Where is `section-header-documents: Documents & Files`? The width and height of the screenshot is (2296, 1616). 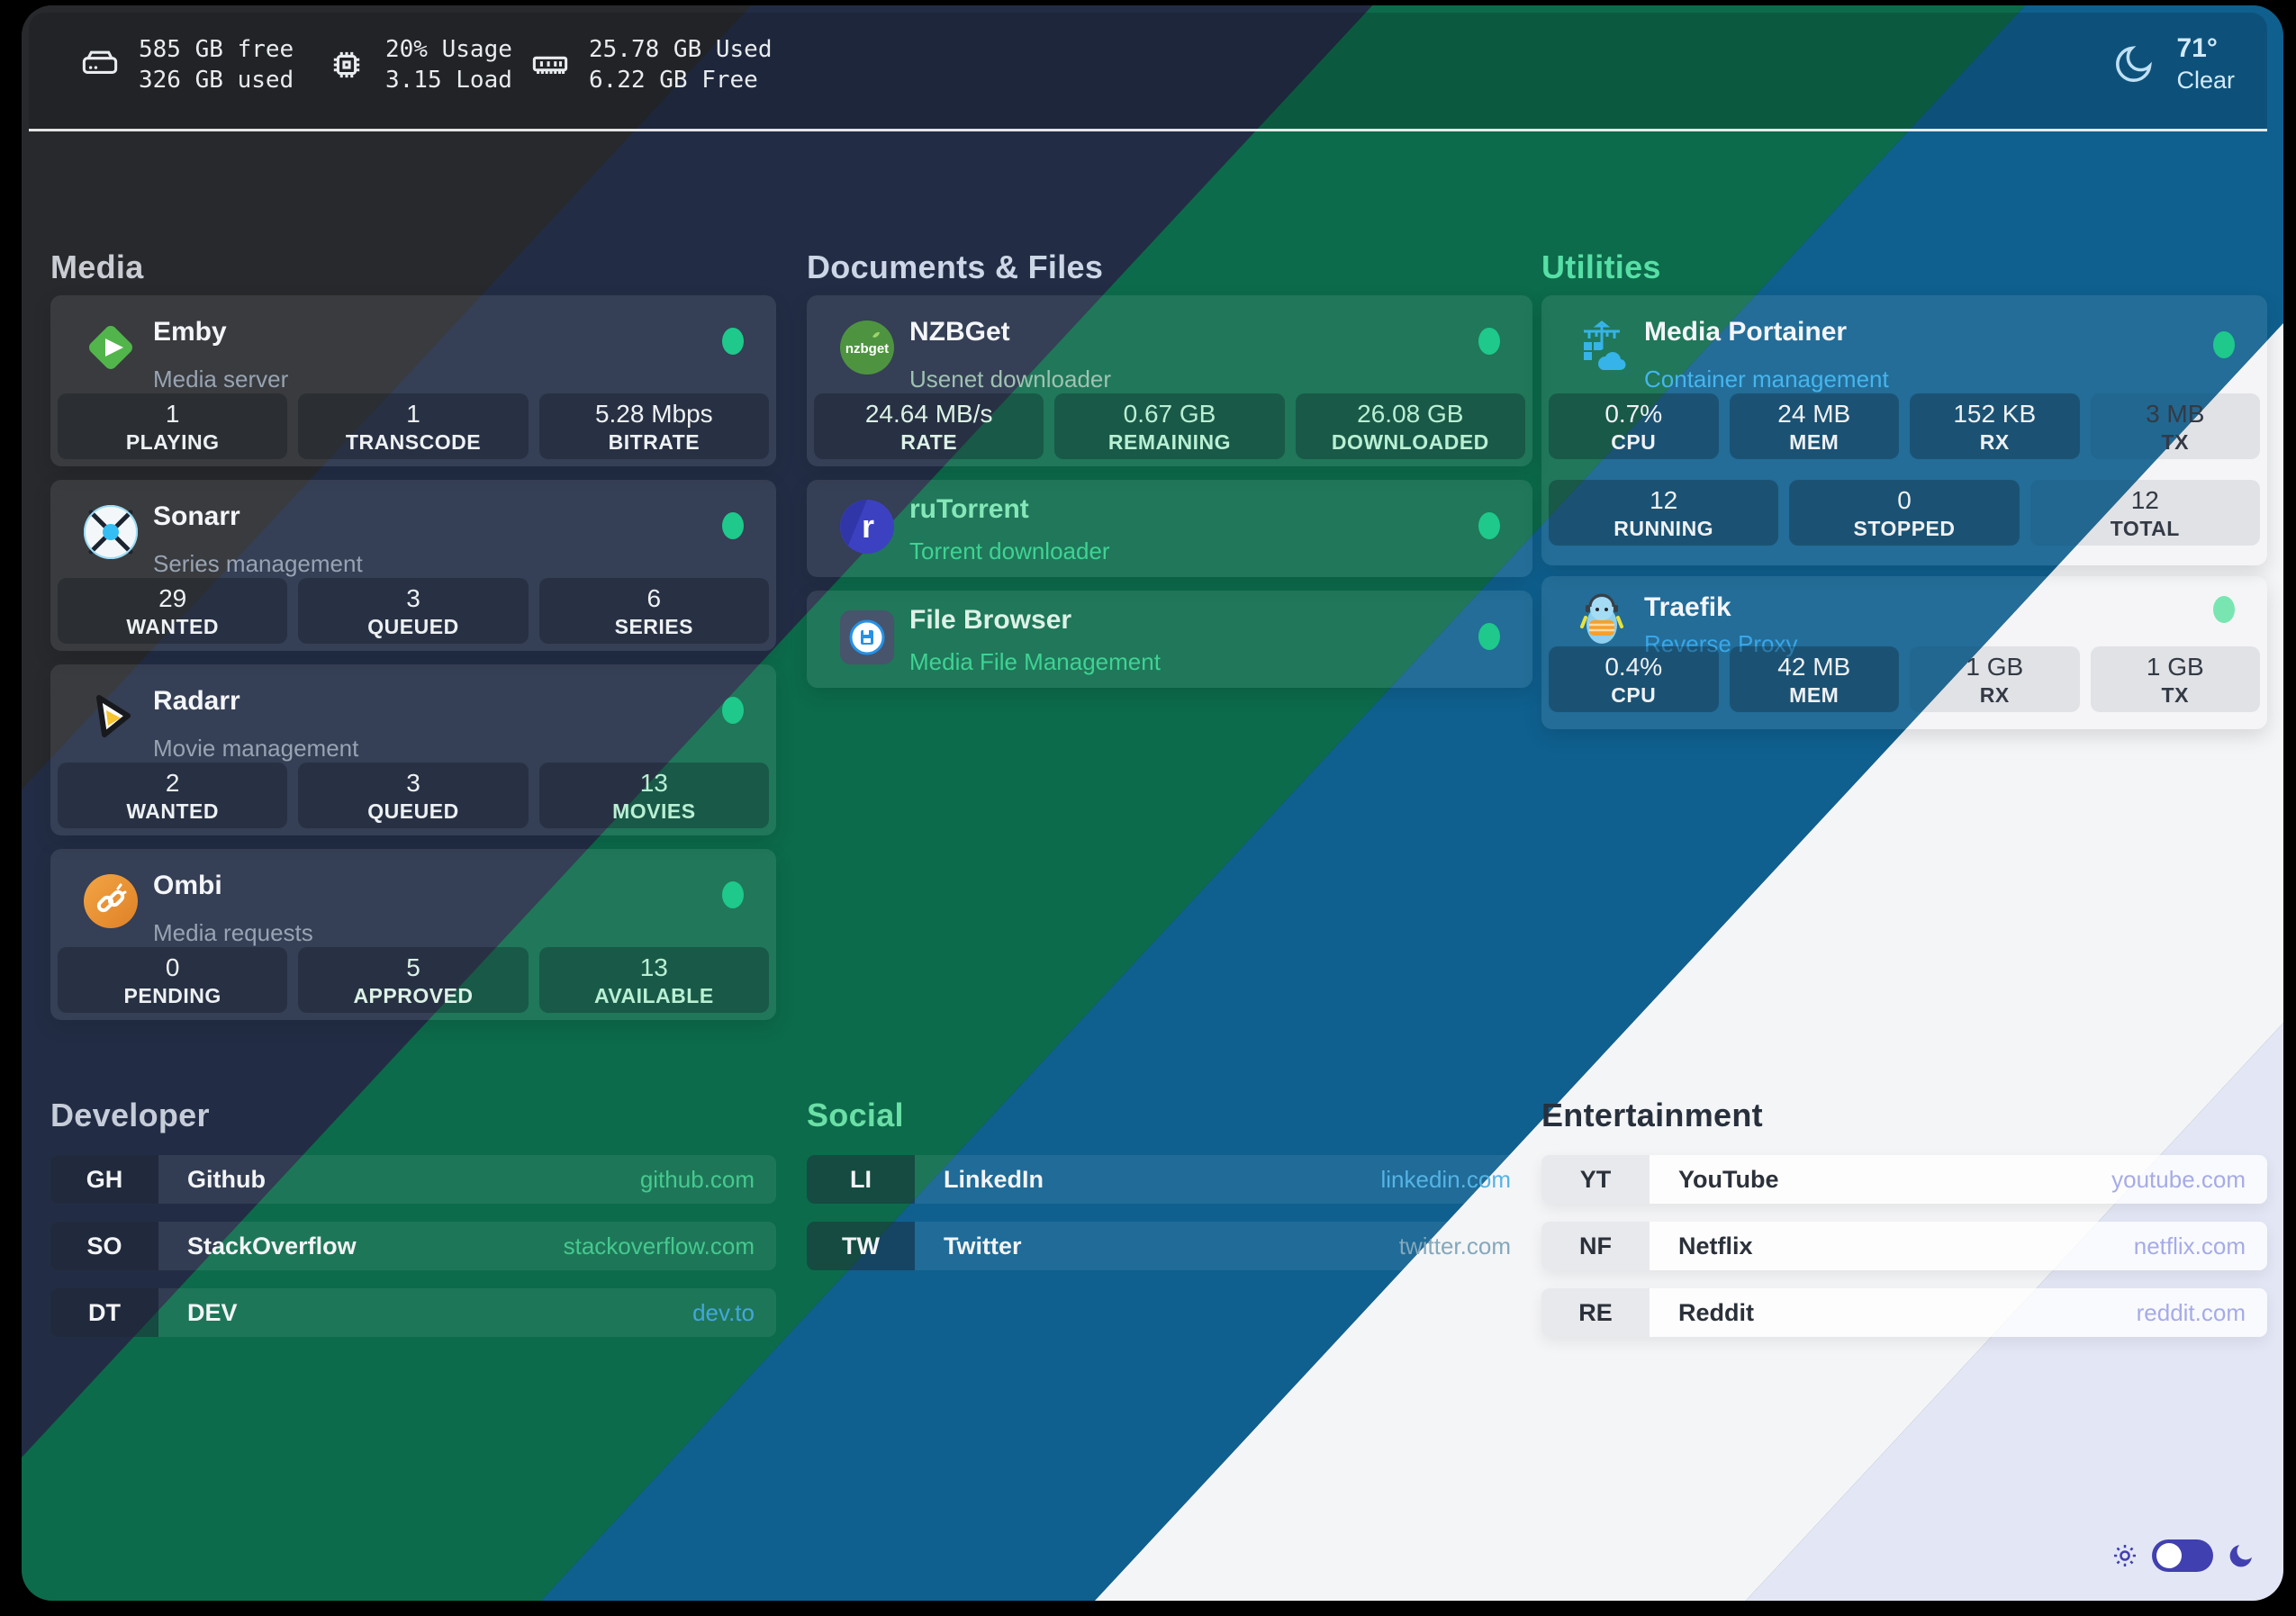 section-header-documents: Documents & Files is located at coordinates (955, 266).